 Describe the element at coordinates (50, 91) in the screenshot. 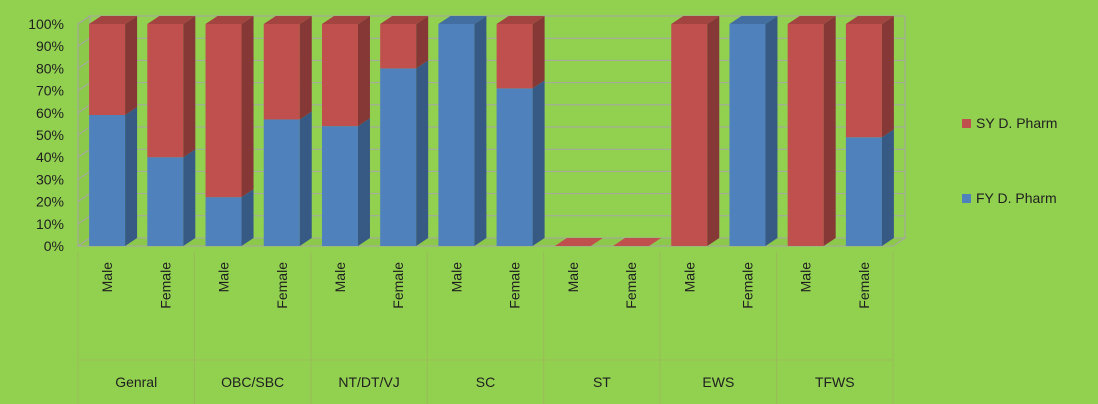

I see `y-tick-label: 70%` at that location.